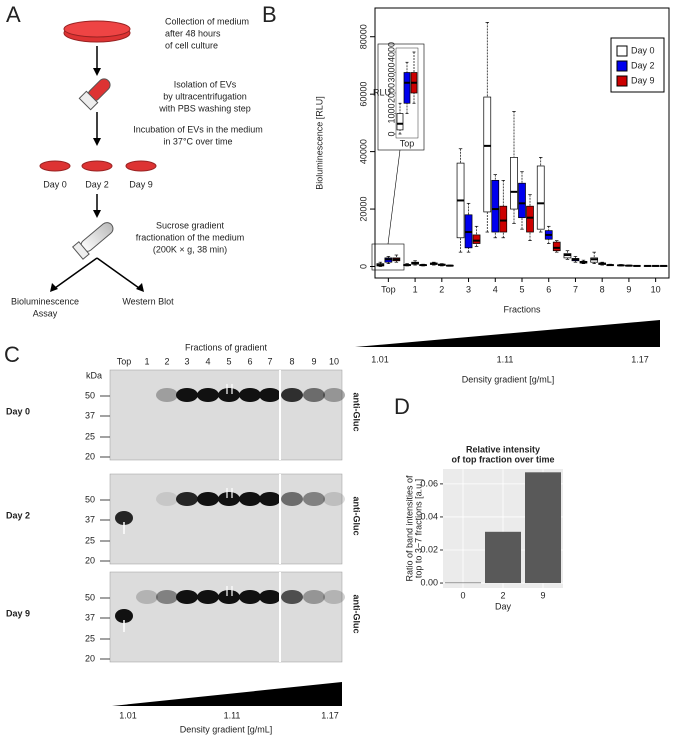  Describe the element at coordinates (190, 225) in the screenshot. I see `step-text: Sucrose gradient` at that location.